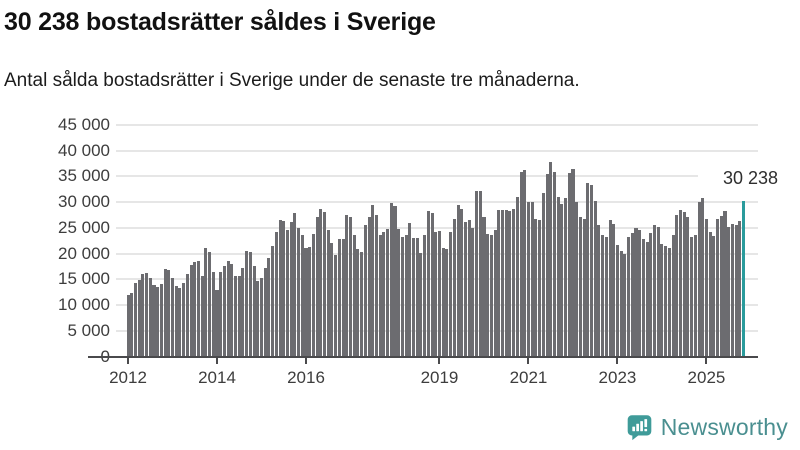 Image resolution: width=800 pixels, height=450 pixels. What do you see at coordinates (738, 178) in the screenshot?
I see `latest-value-label: 30 238` at bounding box center [738, 178].